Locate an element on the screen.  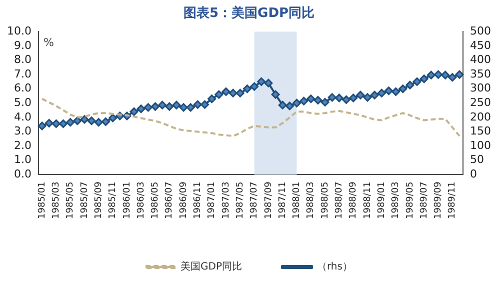
x-tick-label: 1988/07 is located at coordinates (339, 200).